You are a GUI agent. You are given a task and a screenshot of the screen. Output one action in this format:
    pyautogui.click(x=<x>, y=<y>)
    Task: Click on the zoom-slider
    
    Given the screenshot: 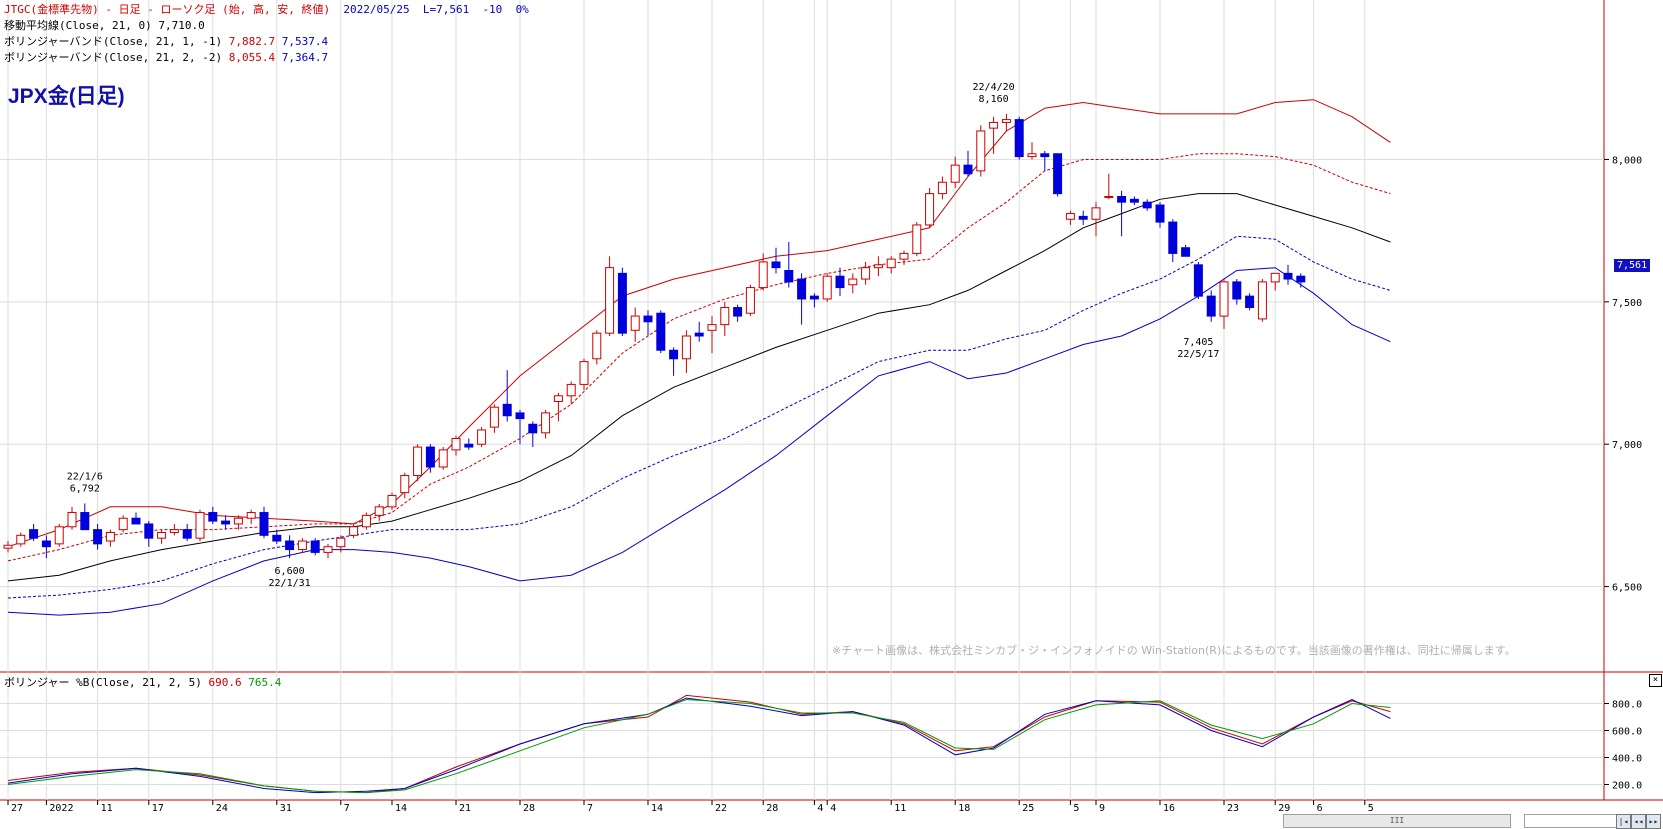 What is the action you would take?
    pyautogui.click(x=1571, y=821)
    